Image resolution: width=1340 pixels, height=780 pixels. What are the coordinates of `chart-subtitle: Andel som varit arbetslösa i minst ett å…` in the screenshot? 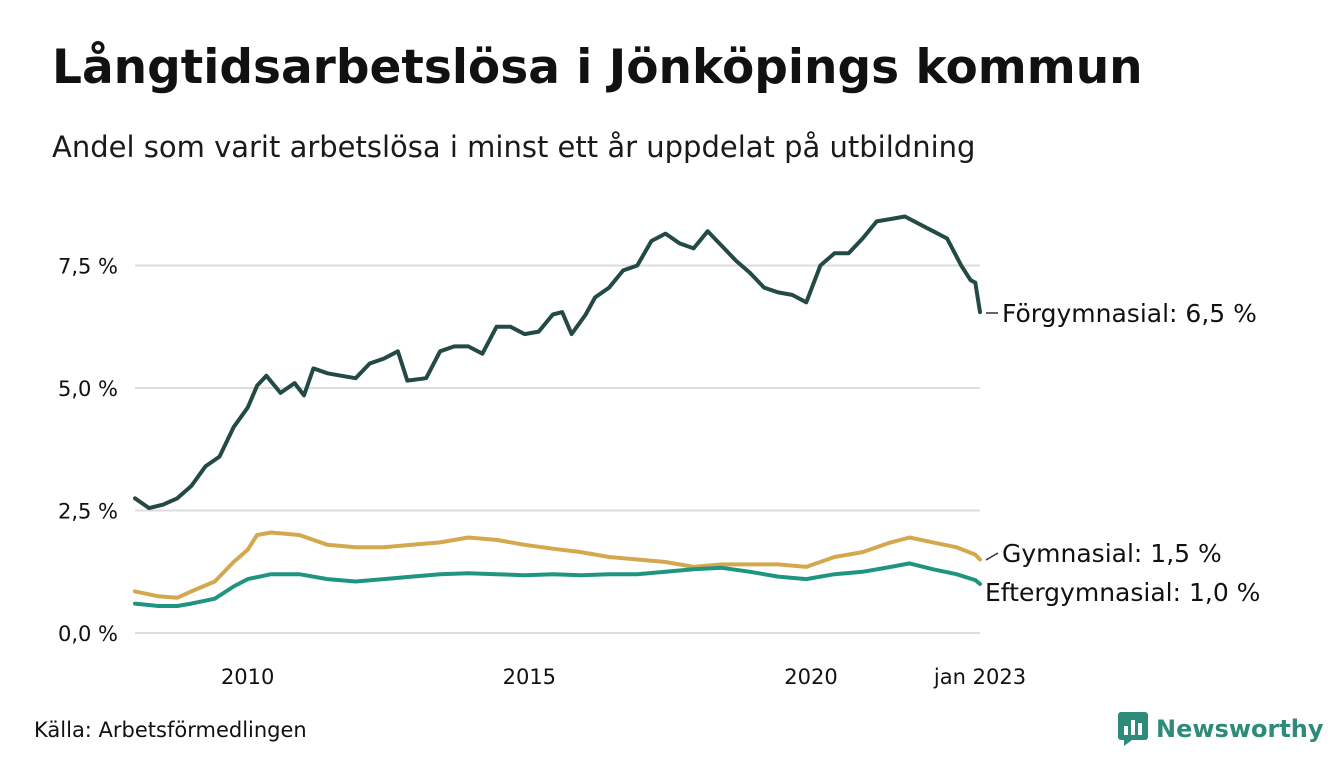 It's located at (514, 147).